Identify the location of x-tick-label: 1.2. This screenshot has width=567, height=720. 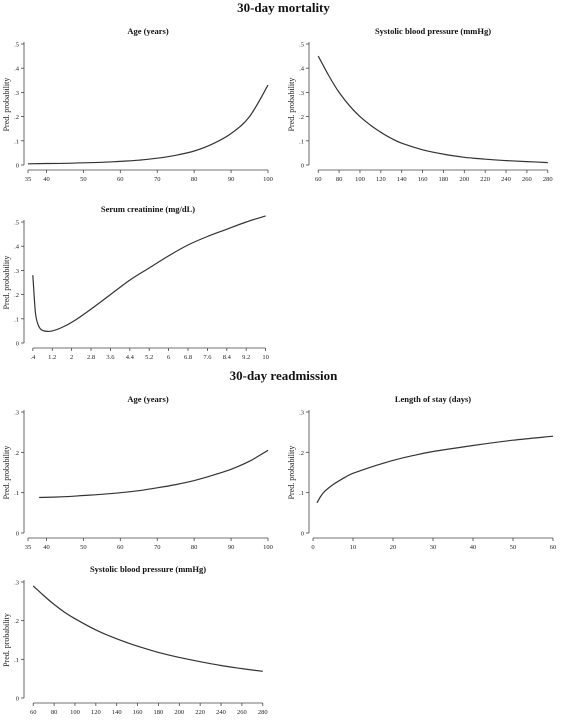
(52, 357).